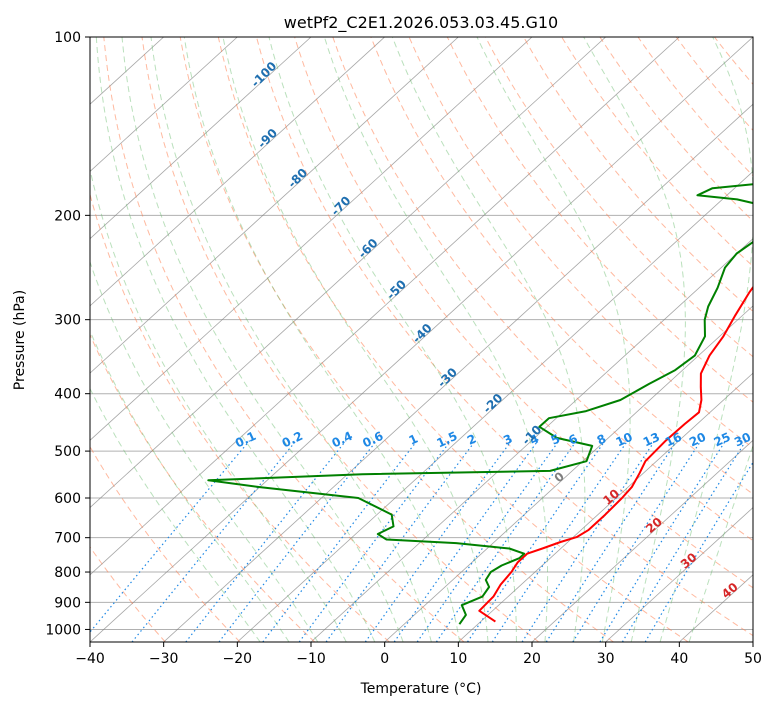 Image resolution: width=775 pixels, height=708 pixels. What do you see at coordinates (606, 659) in the screenshot?
I see `x-tick-label: 30` at bounding box center [606, 659].